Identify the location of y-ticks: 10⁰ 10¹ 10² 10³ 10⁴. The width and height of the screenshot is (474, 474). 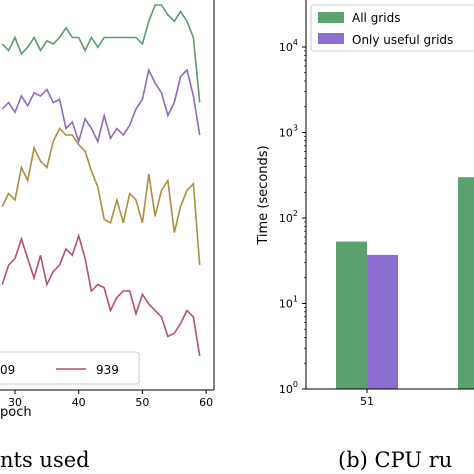
(292, 217).